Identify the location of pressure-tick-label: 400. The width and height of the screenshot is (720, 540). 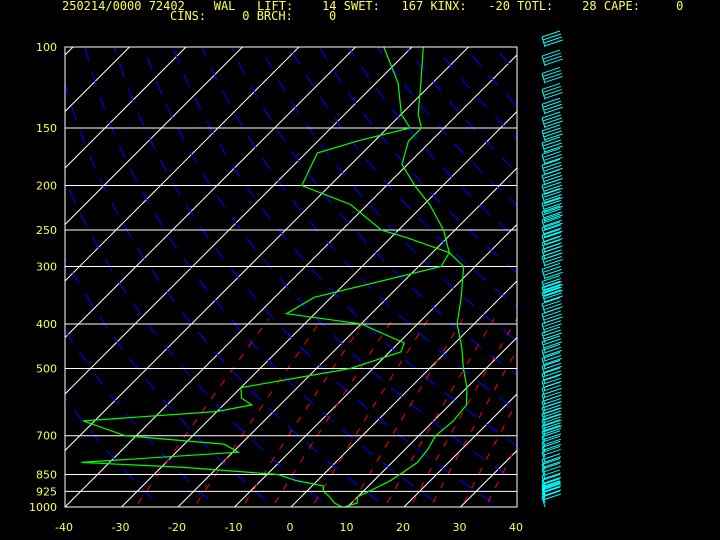
(46, 324).